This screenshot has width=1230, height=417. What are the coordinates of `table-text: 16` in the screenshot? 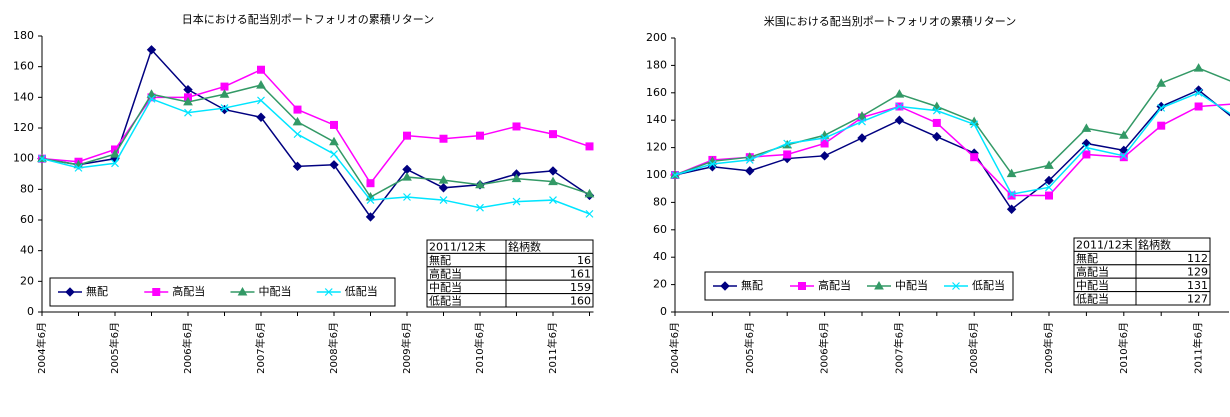 It's located at (584, 260).